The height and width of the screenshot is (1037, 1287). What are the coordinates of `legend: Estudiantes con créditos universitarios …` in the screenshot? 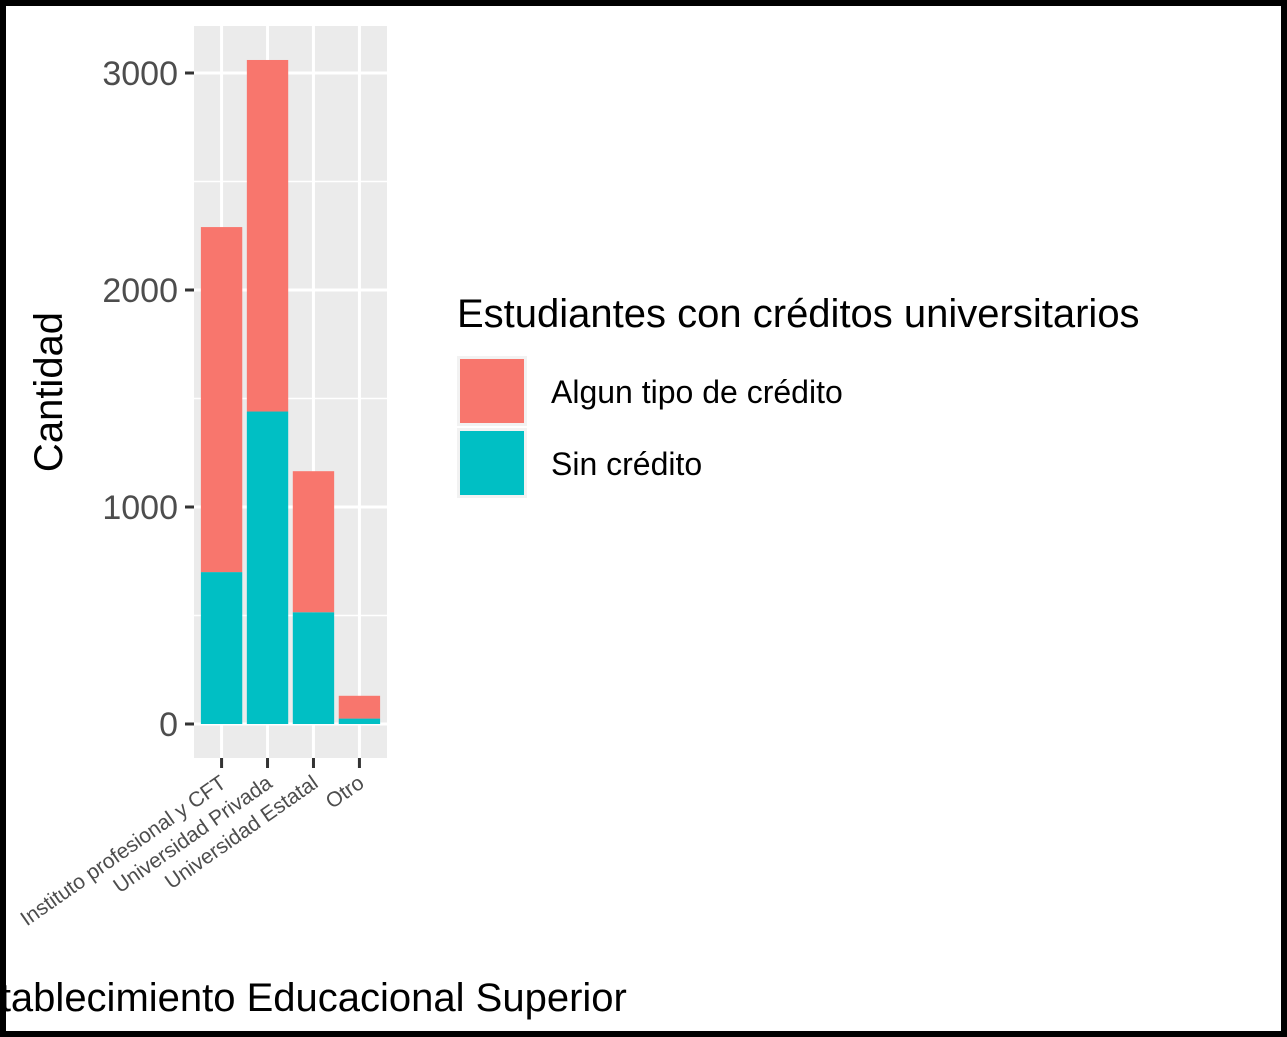 It's located at (798, 395).